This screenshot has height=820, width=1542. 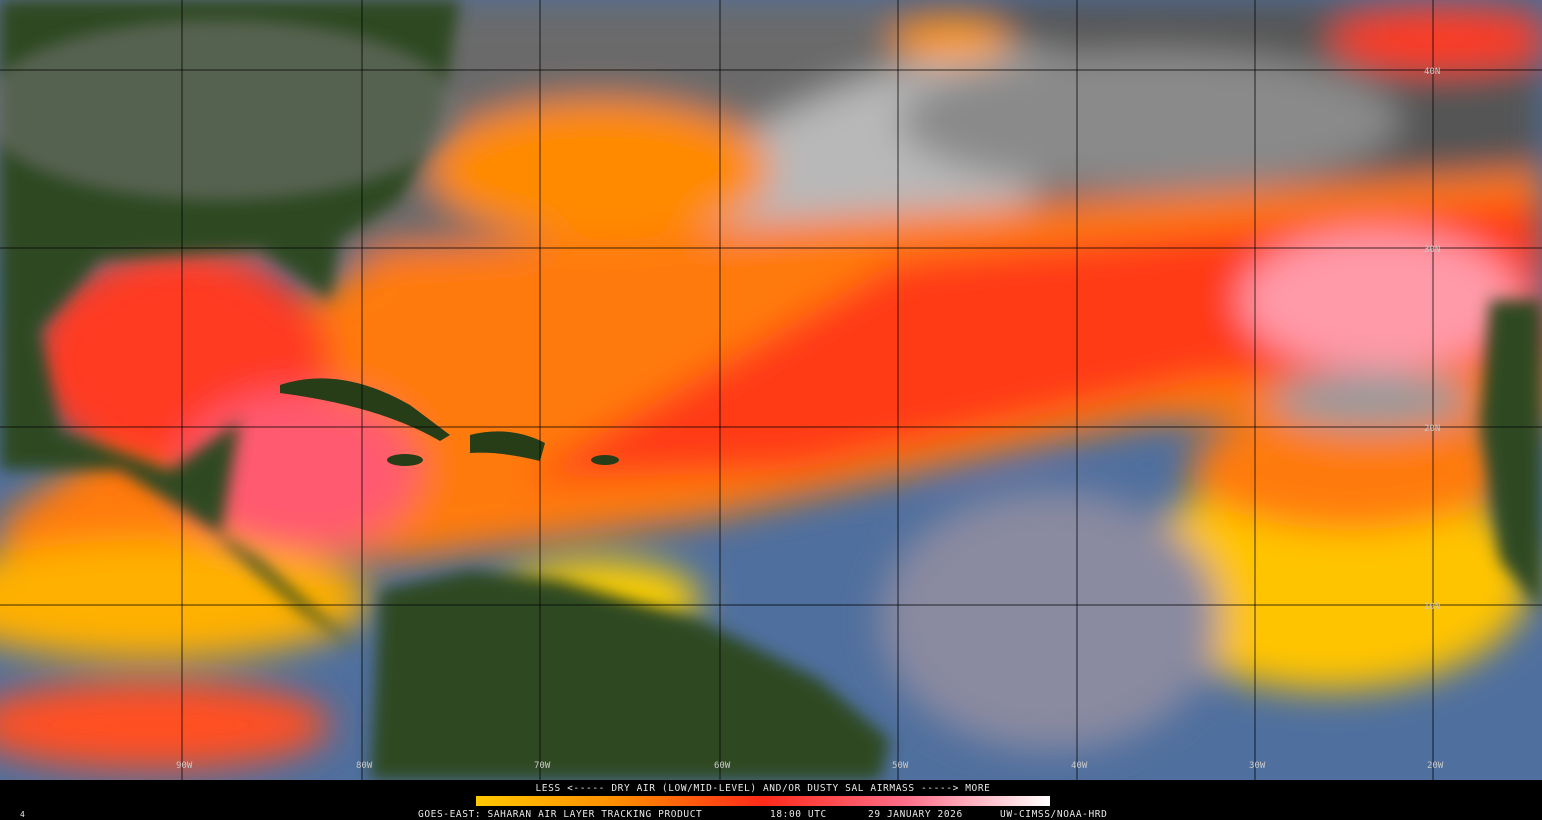 I want to click on lat-labels: 40N 30N 20N 10N, so click(x=1432, y=339).